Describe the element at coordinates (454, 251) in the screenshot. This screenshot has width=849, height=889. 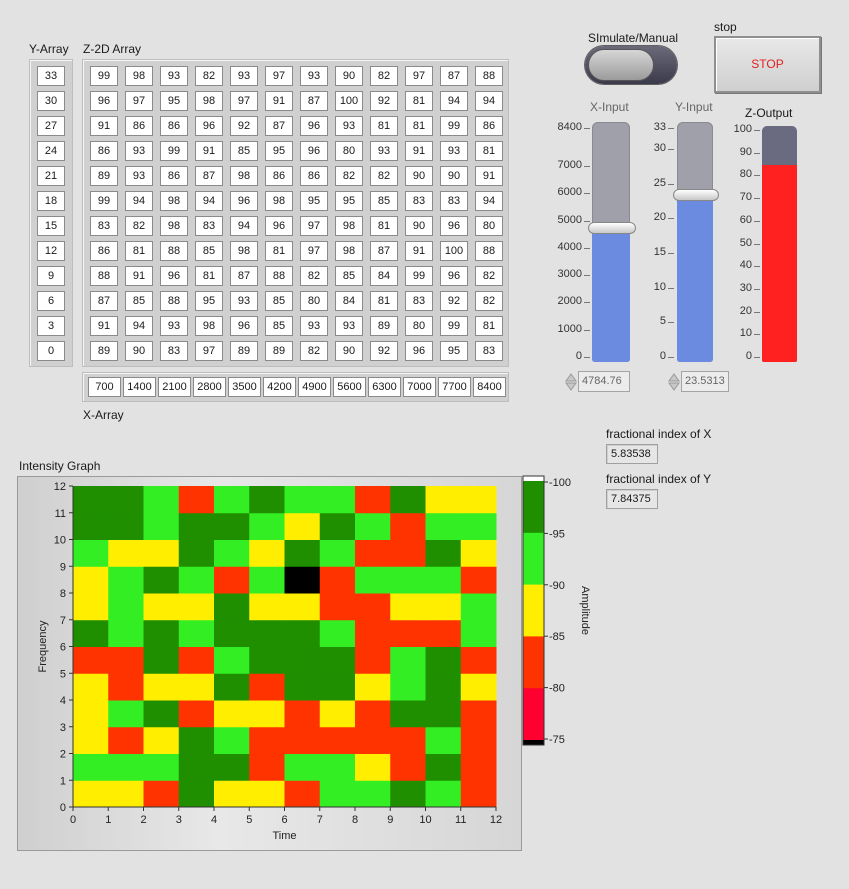
I see `z-array-cell: 100` at that location.